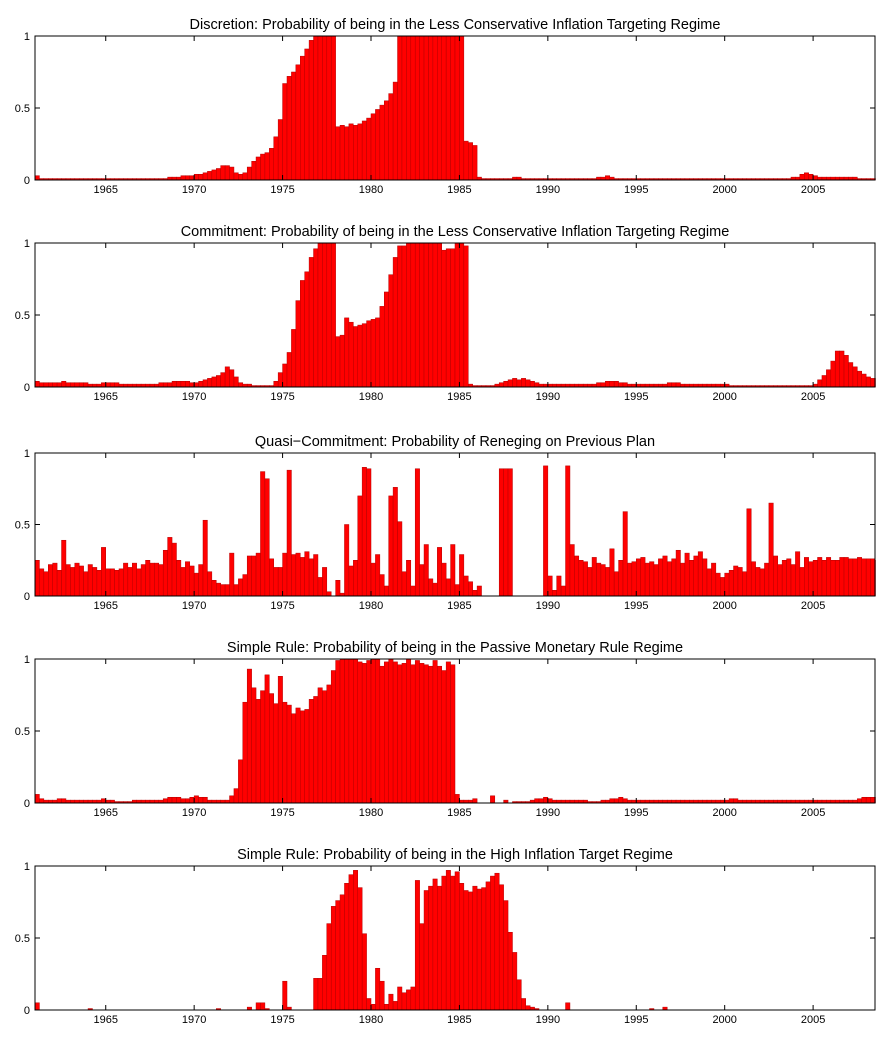  Describe the element at coordinates (22, 939) in the screenshot. I see `y-tick-label: 0.5` at that location.